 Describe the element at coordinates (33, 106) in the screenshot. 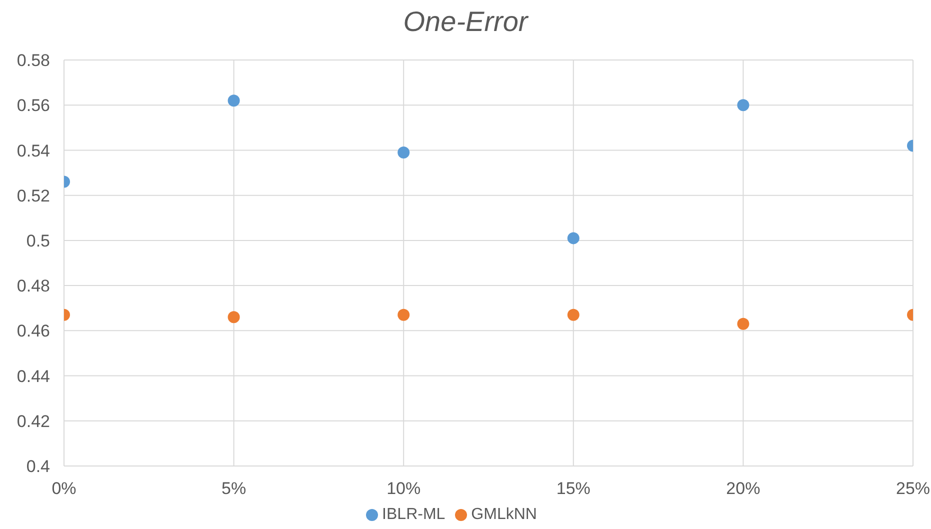

I see `y-tick-label: 0.56` at that location.